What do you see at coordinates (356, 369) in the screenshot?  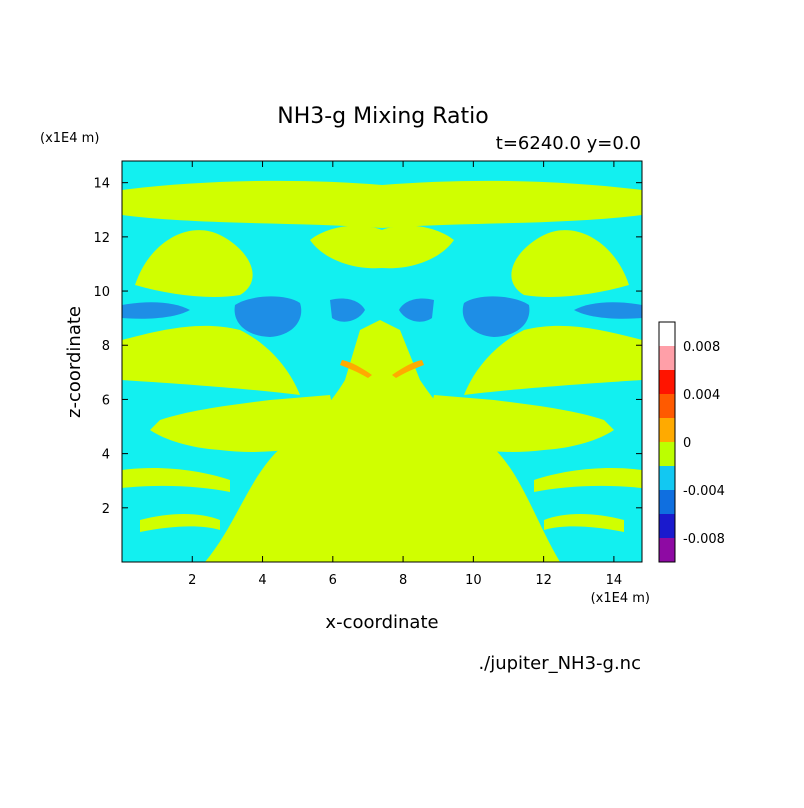 I see `contour-orange-left` at bounding box center [356, 369].